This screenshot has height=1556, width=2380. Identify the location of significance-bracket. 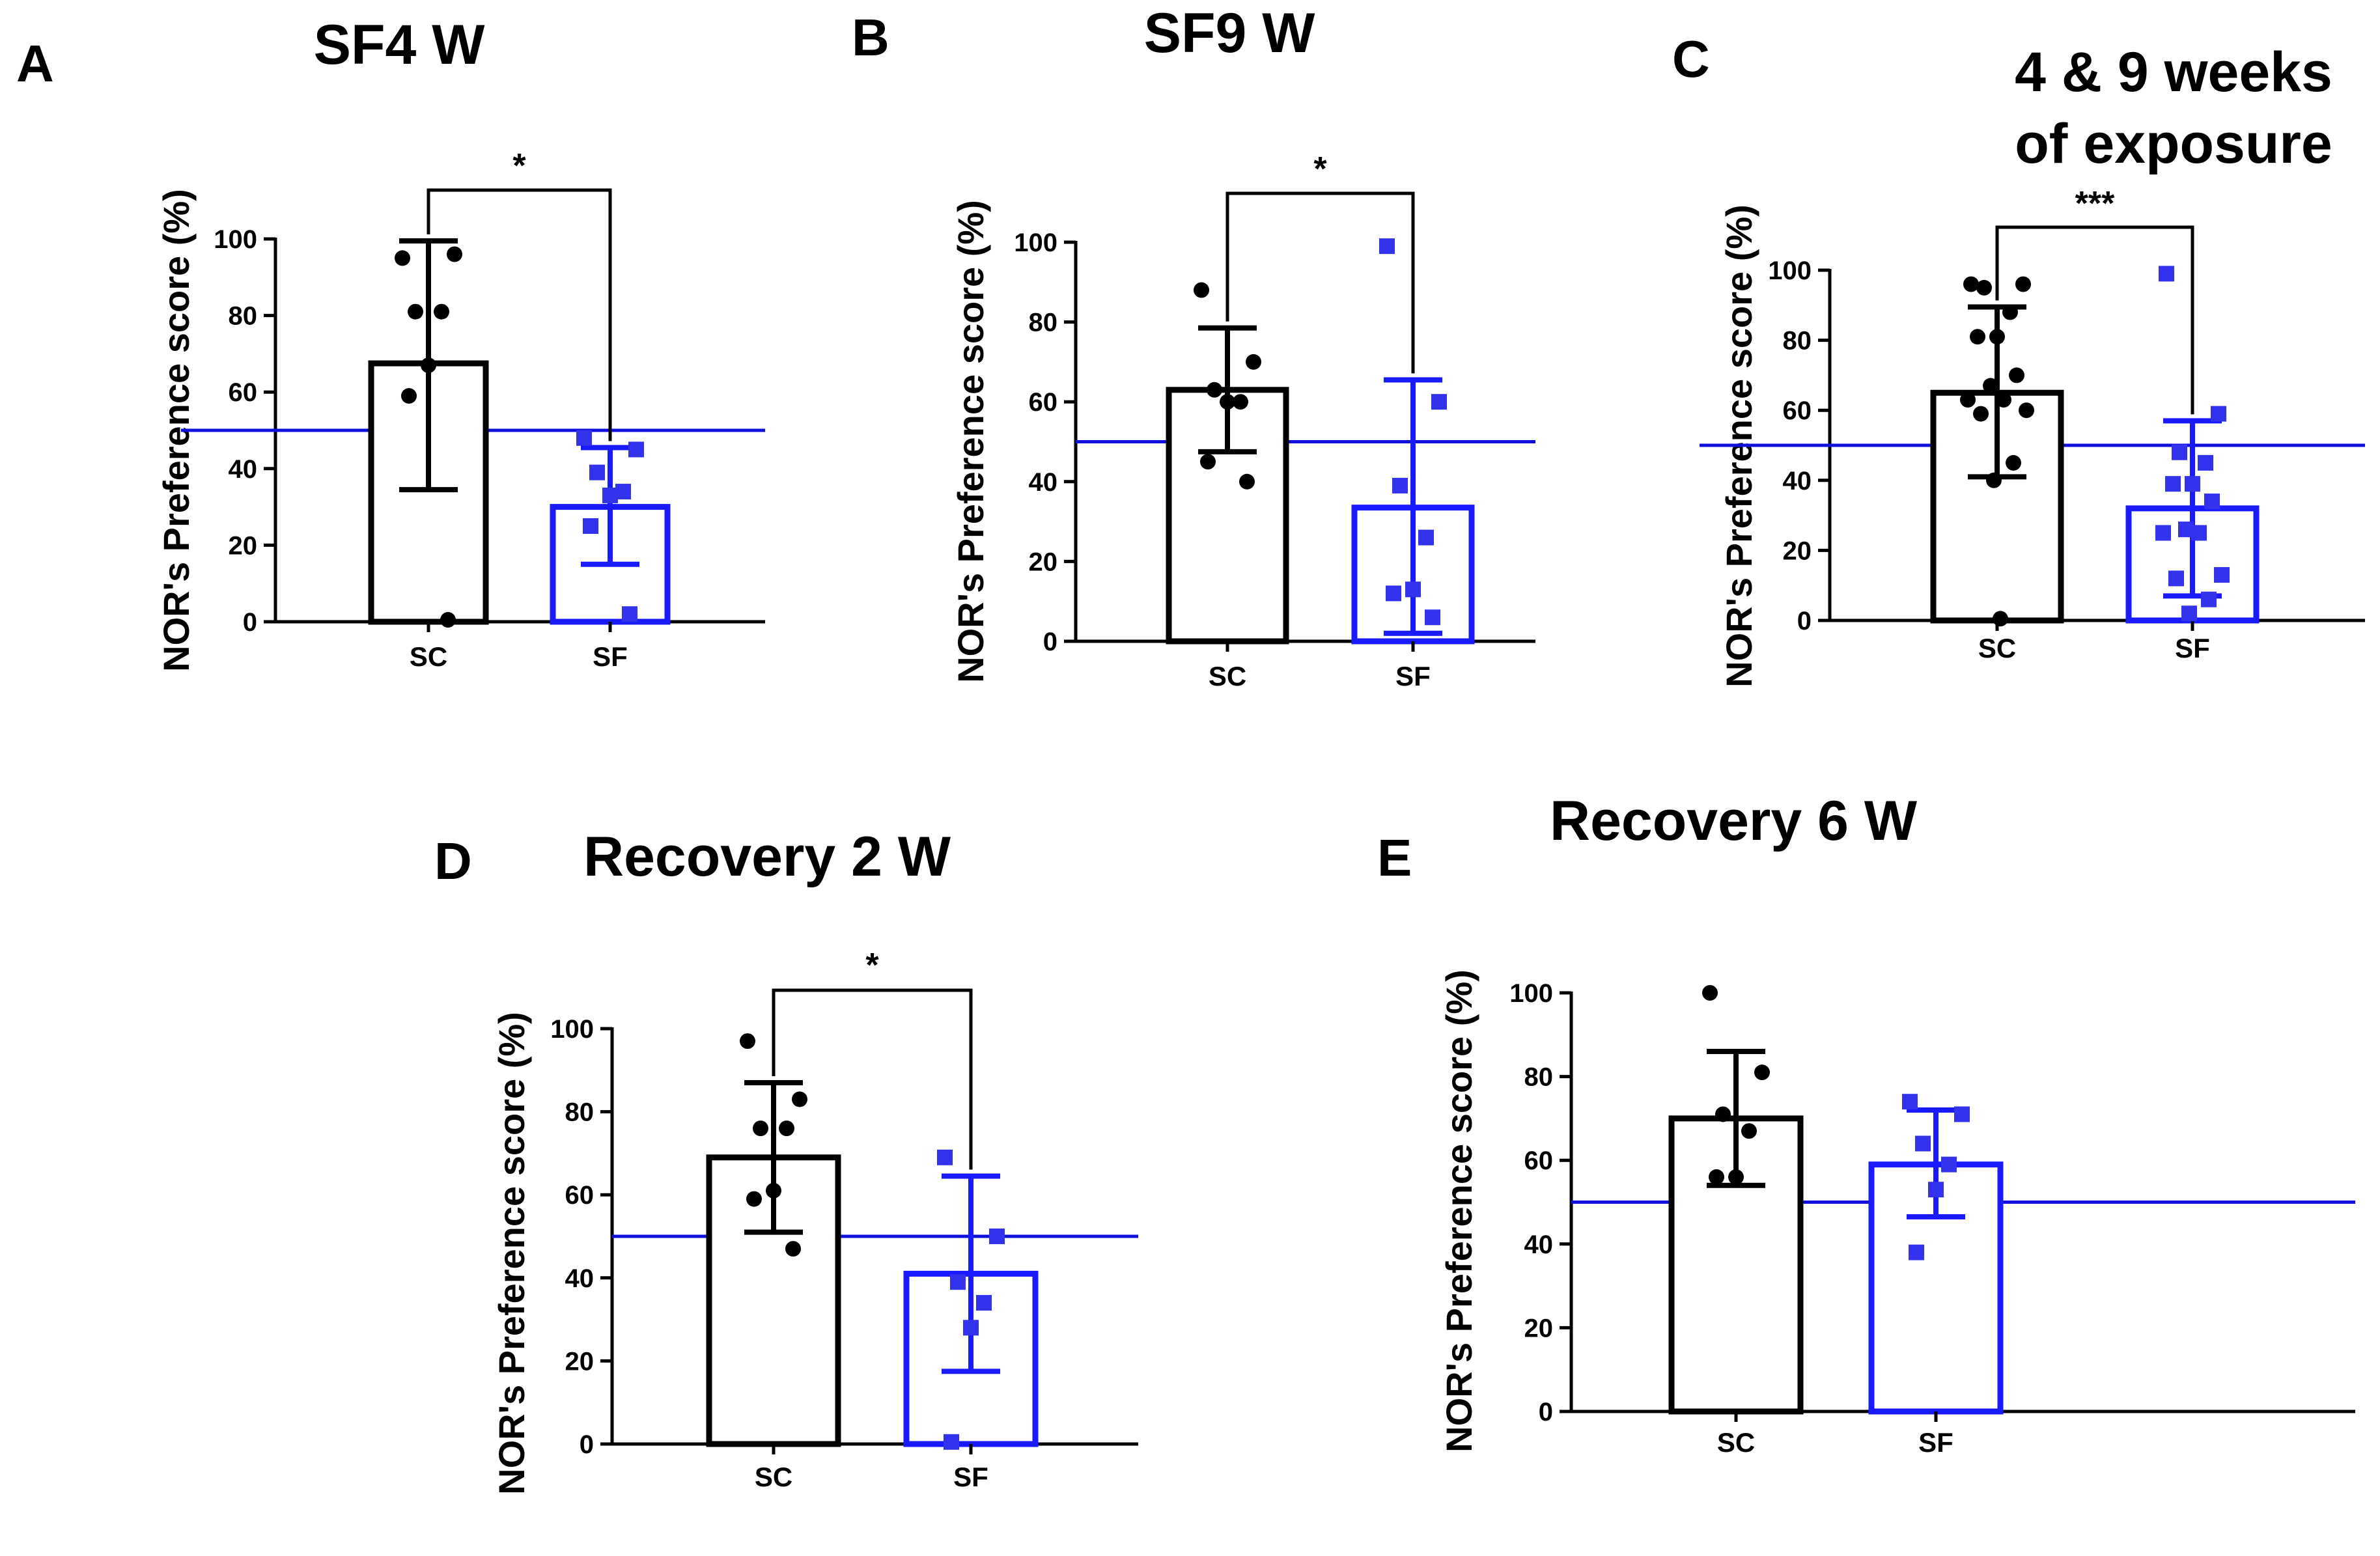
(2095, 320).